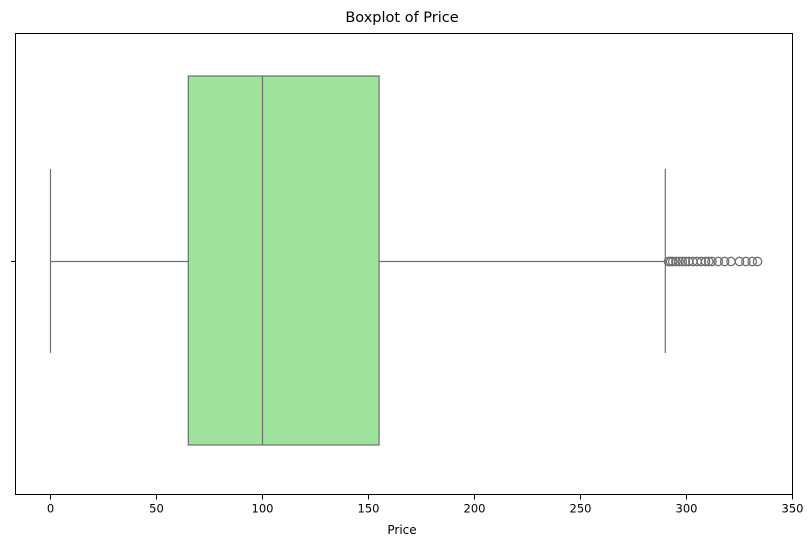 Image resolution: width=811 pixels, height=545 pixels. What do you see at coordinates (401, 18) in the screenshot?
I see `chart-title: Boxplot of Price` at bounding box center [401, 18].